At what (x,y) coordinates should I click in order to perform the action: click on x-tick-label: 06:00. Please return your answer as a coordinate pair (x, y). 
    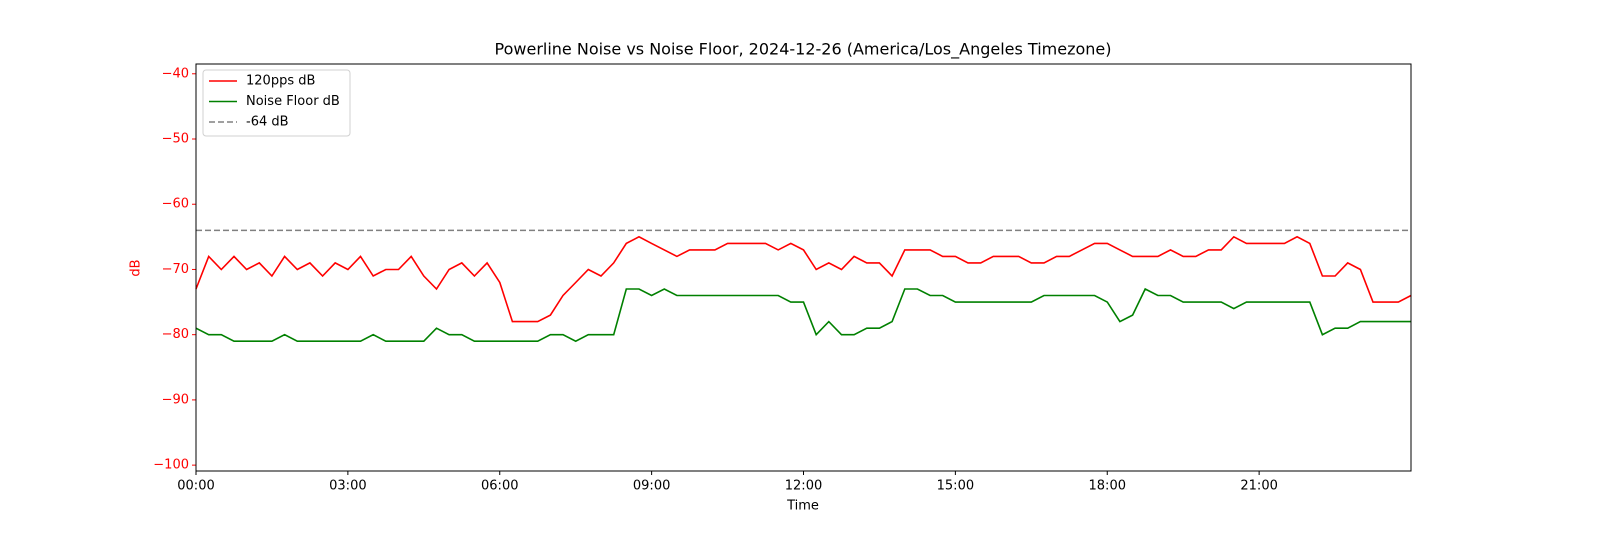
    Looking at the image, I should click on (499, 486).